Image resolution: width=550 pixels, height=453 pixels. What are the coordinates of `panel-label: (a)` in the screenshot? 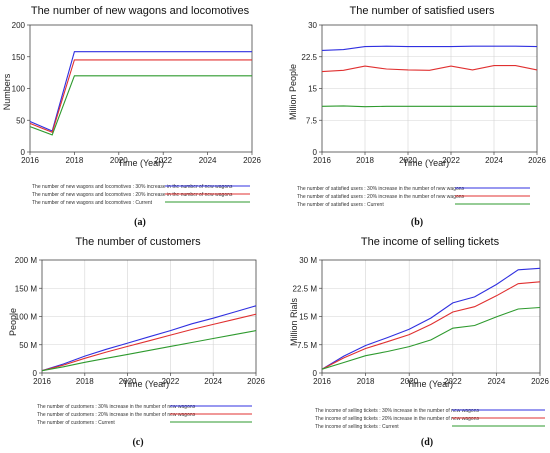 It's located at (140, 222).